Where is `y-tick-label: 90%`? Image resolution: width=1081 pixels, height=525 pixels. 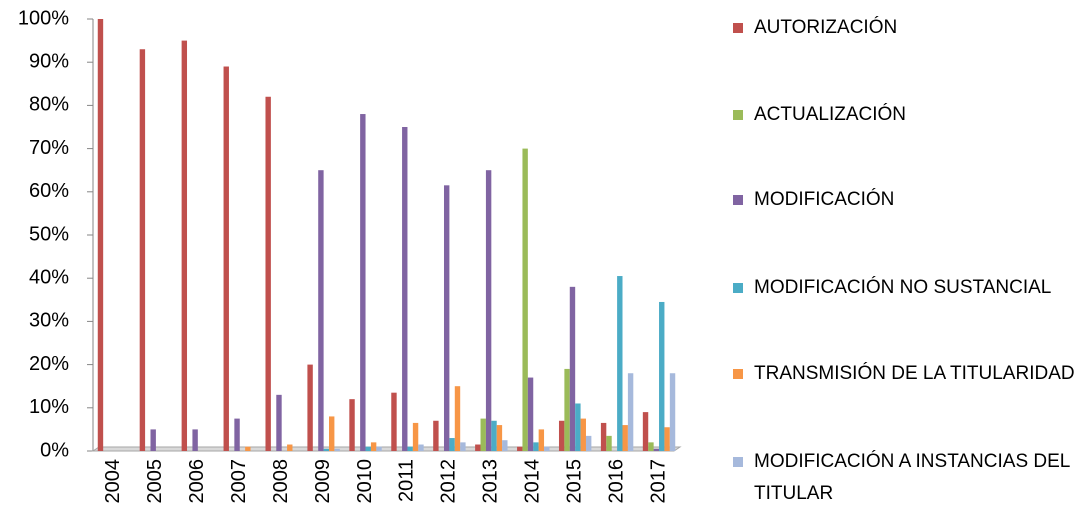
y-tick-label: 90% is located at coordinates (49, 61).